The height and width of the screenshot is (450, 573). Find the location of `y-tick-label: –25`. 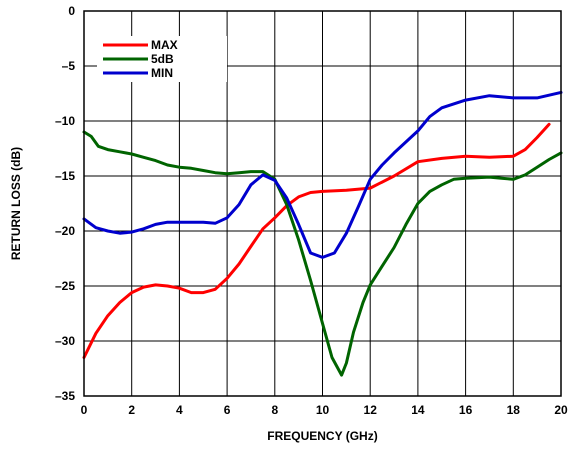

y-tick-label: –25 is located at coordinates (65, 286).